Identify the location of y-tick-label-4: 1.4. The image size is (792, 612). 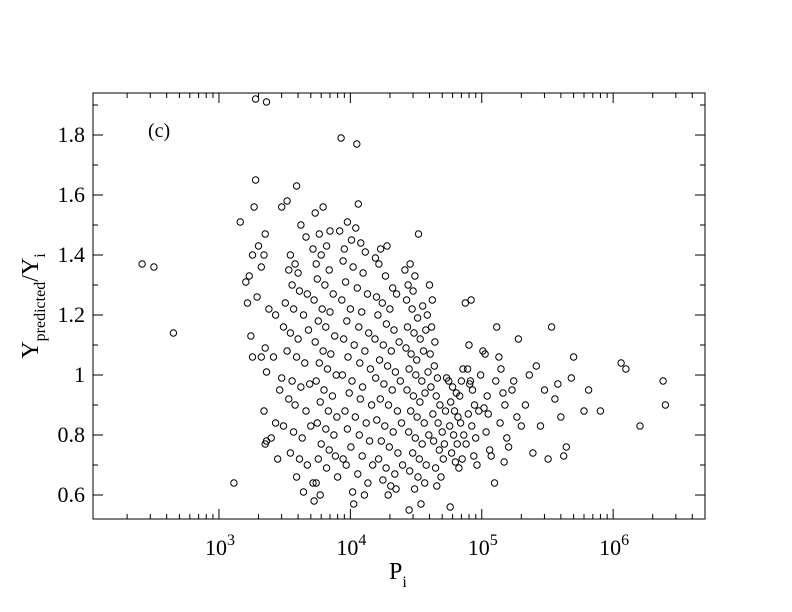
(72, 254).